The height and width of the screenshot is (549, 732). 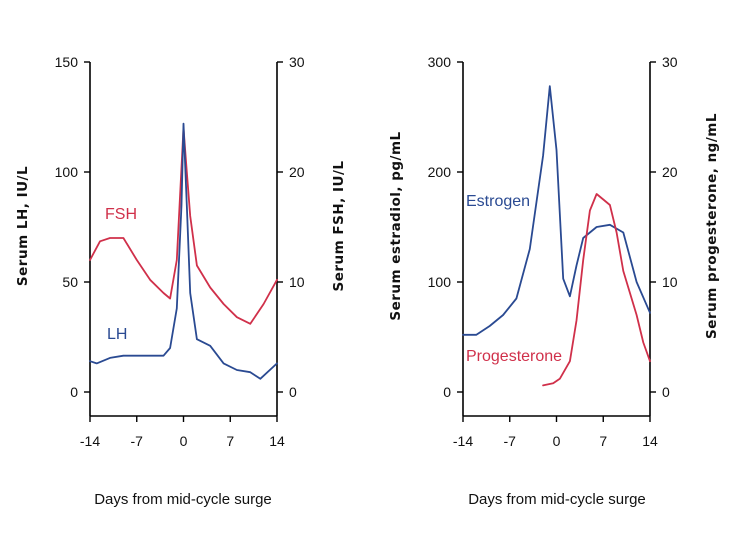 What do you see at coordinates (514, 356) in the screenshot?
I see `series-label-progesterone: Progesterone` at bounding box center [514, 356].